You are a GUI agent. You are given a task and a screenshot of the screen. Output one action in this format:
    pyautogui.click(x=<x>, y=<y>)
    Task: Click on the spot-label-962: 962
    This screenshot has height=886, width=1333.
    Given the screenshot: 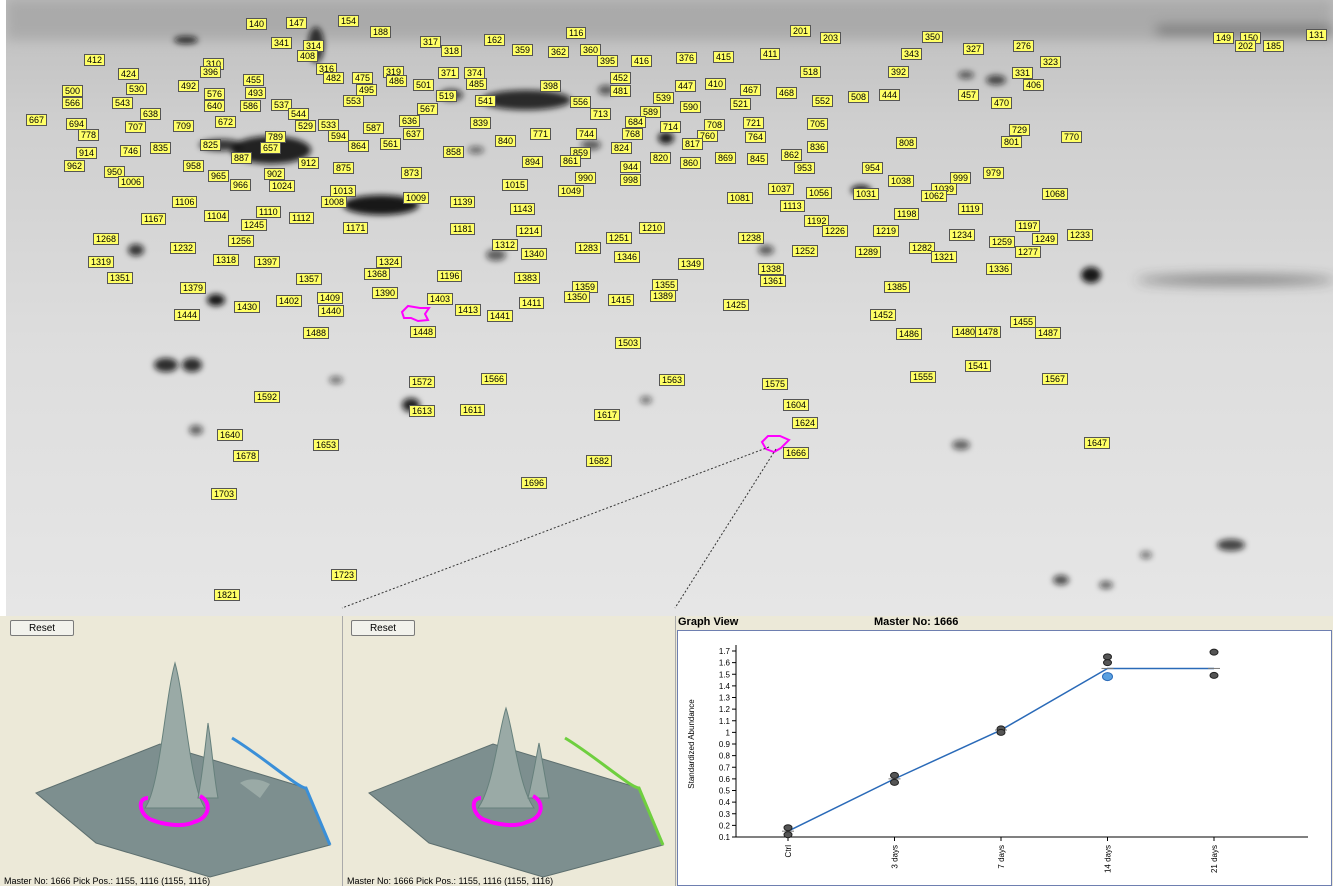 What is the action you would take?
    pyautogui.click(x=75, y=166)
    